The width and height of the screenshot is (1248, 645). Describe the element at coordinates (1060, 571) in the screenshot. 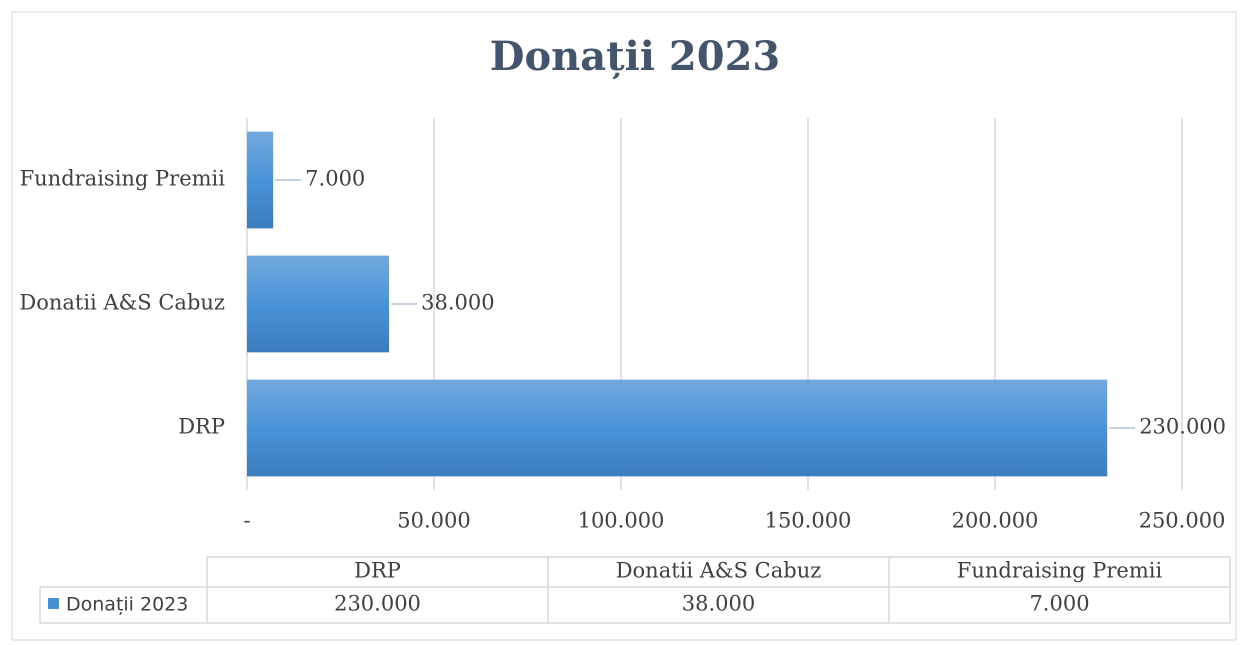

I see `table-header: Fundraising Premii` at that location.